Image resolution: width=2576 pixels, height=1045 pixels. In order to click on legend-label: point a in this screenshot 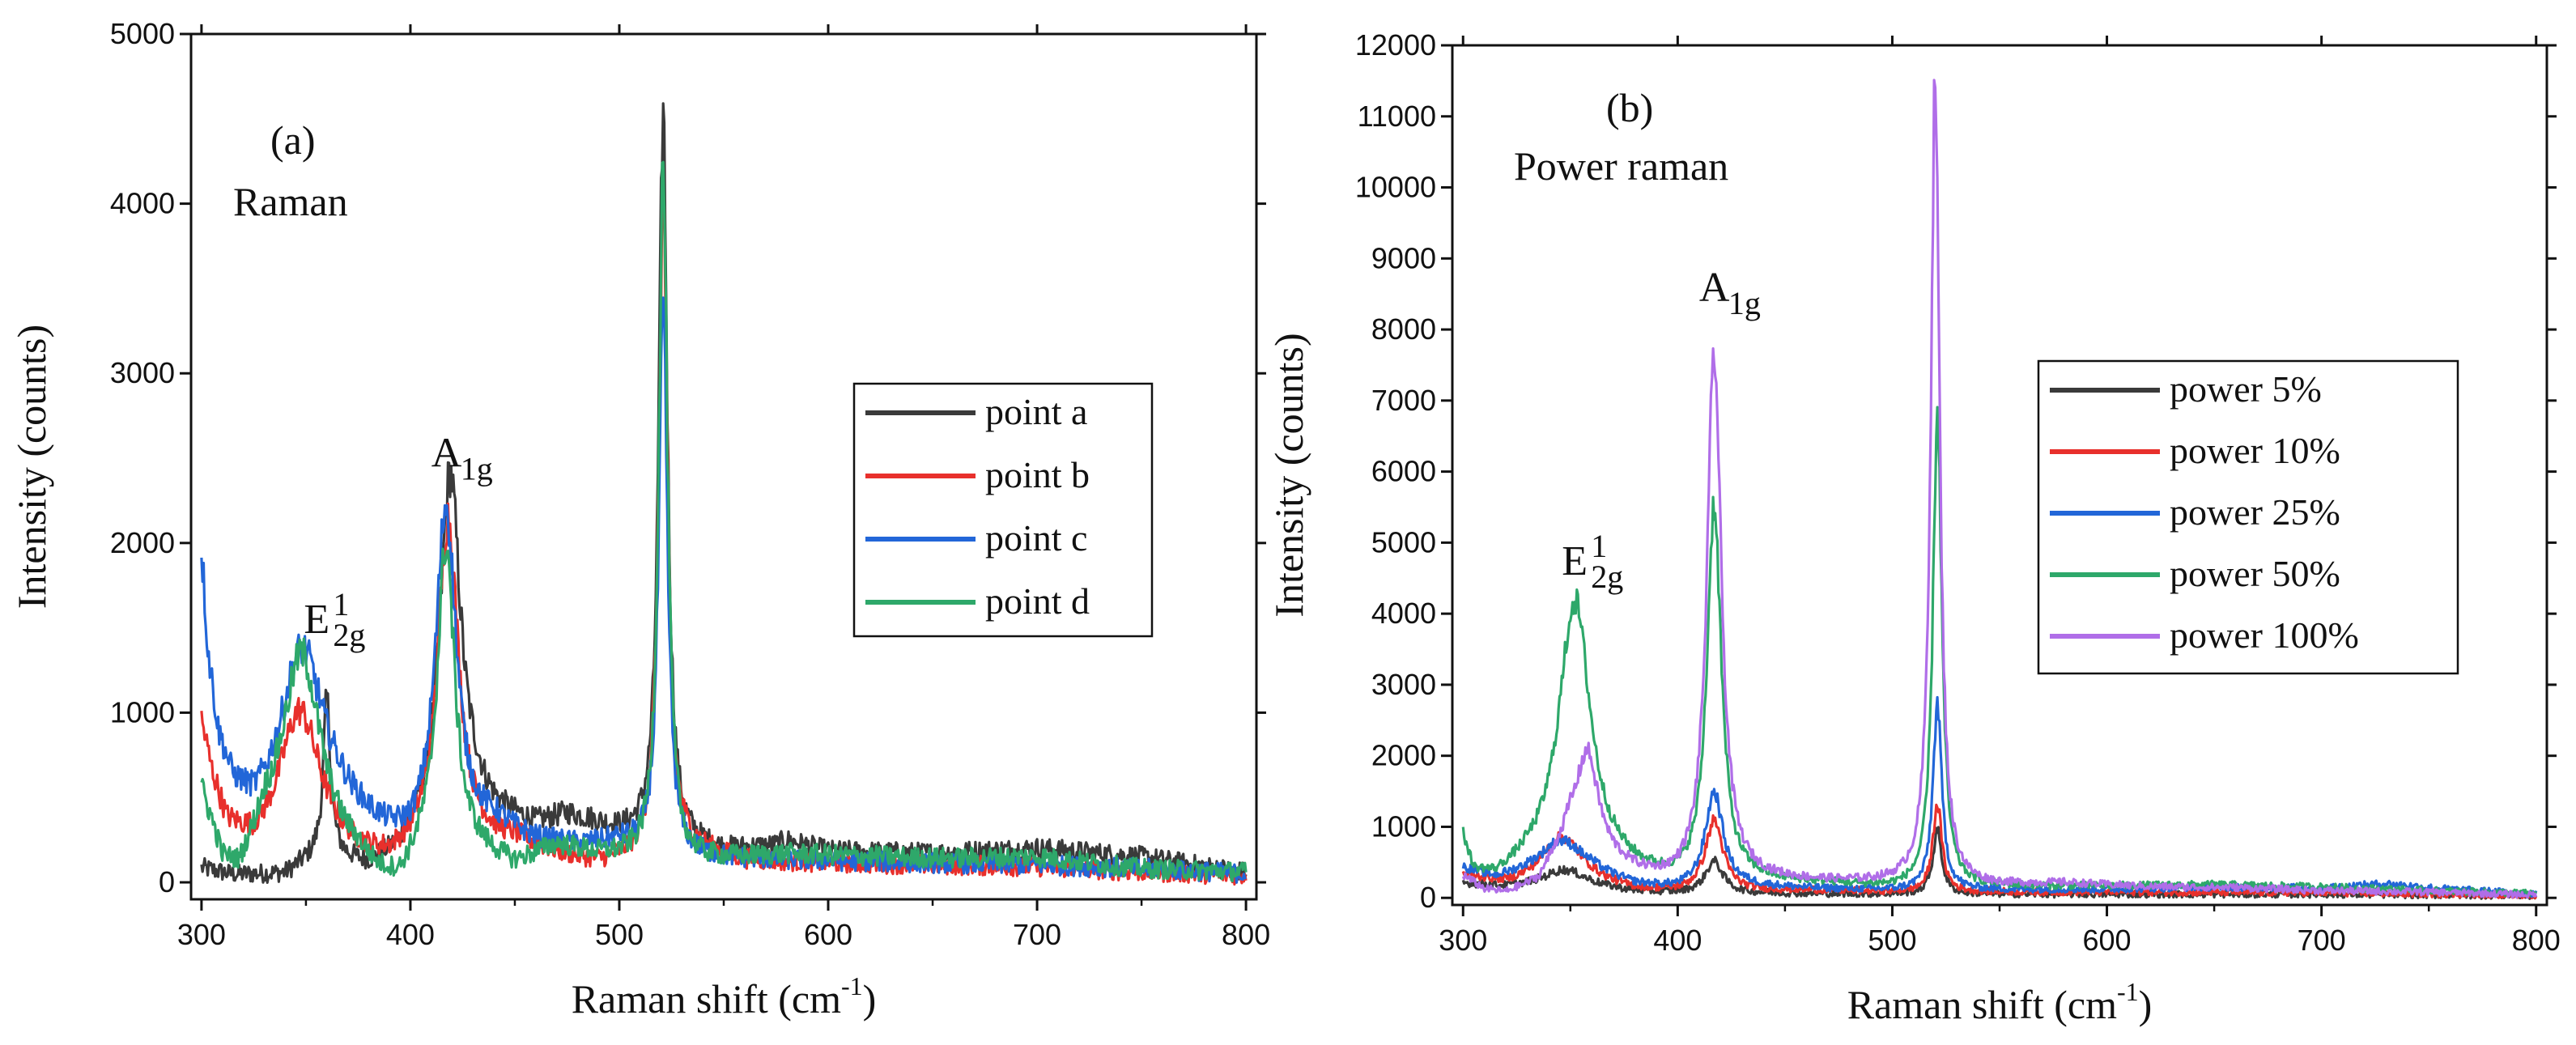, I will do `click(1036, 411)`.